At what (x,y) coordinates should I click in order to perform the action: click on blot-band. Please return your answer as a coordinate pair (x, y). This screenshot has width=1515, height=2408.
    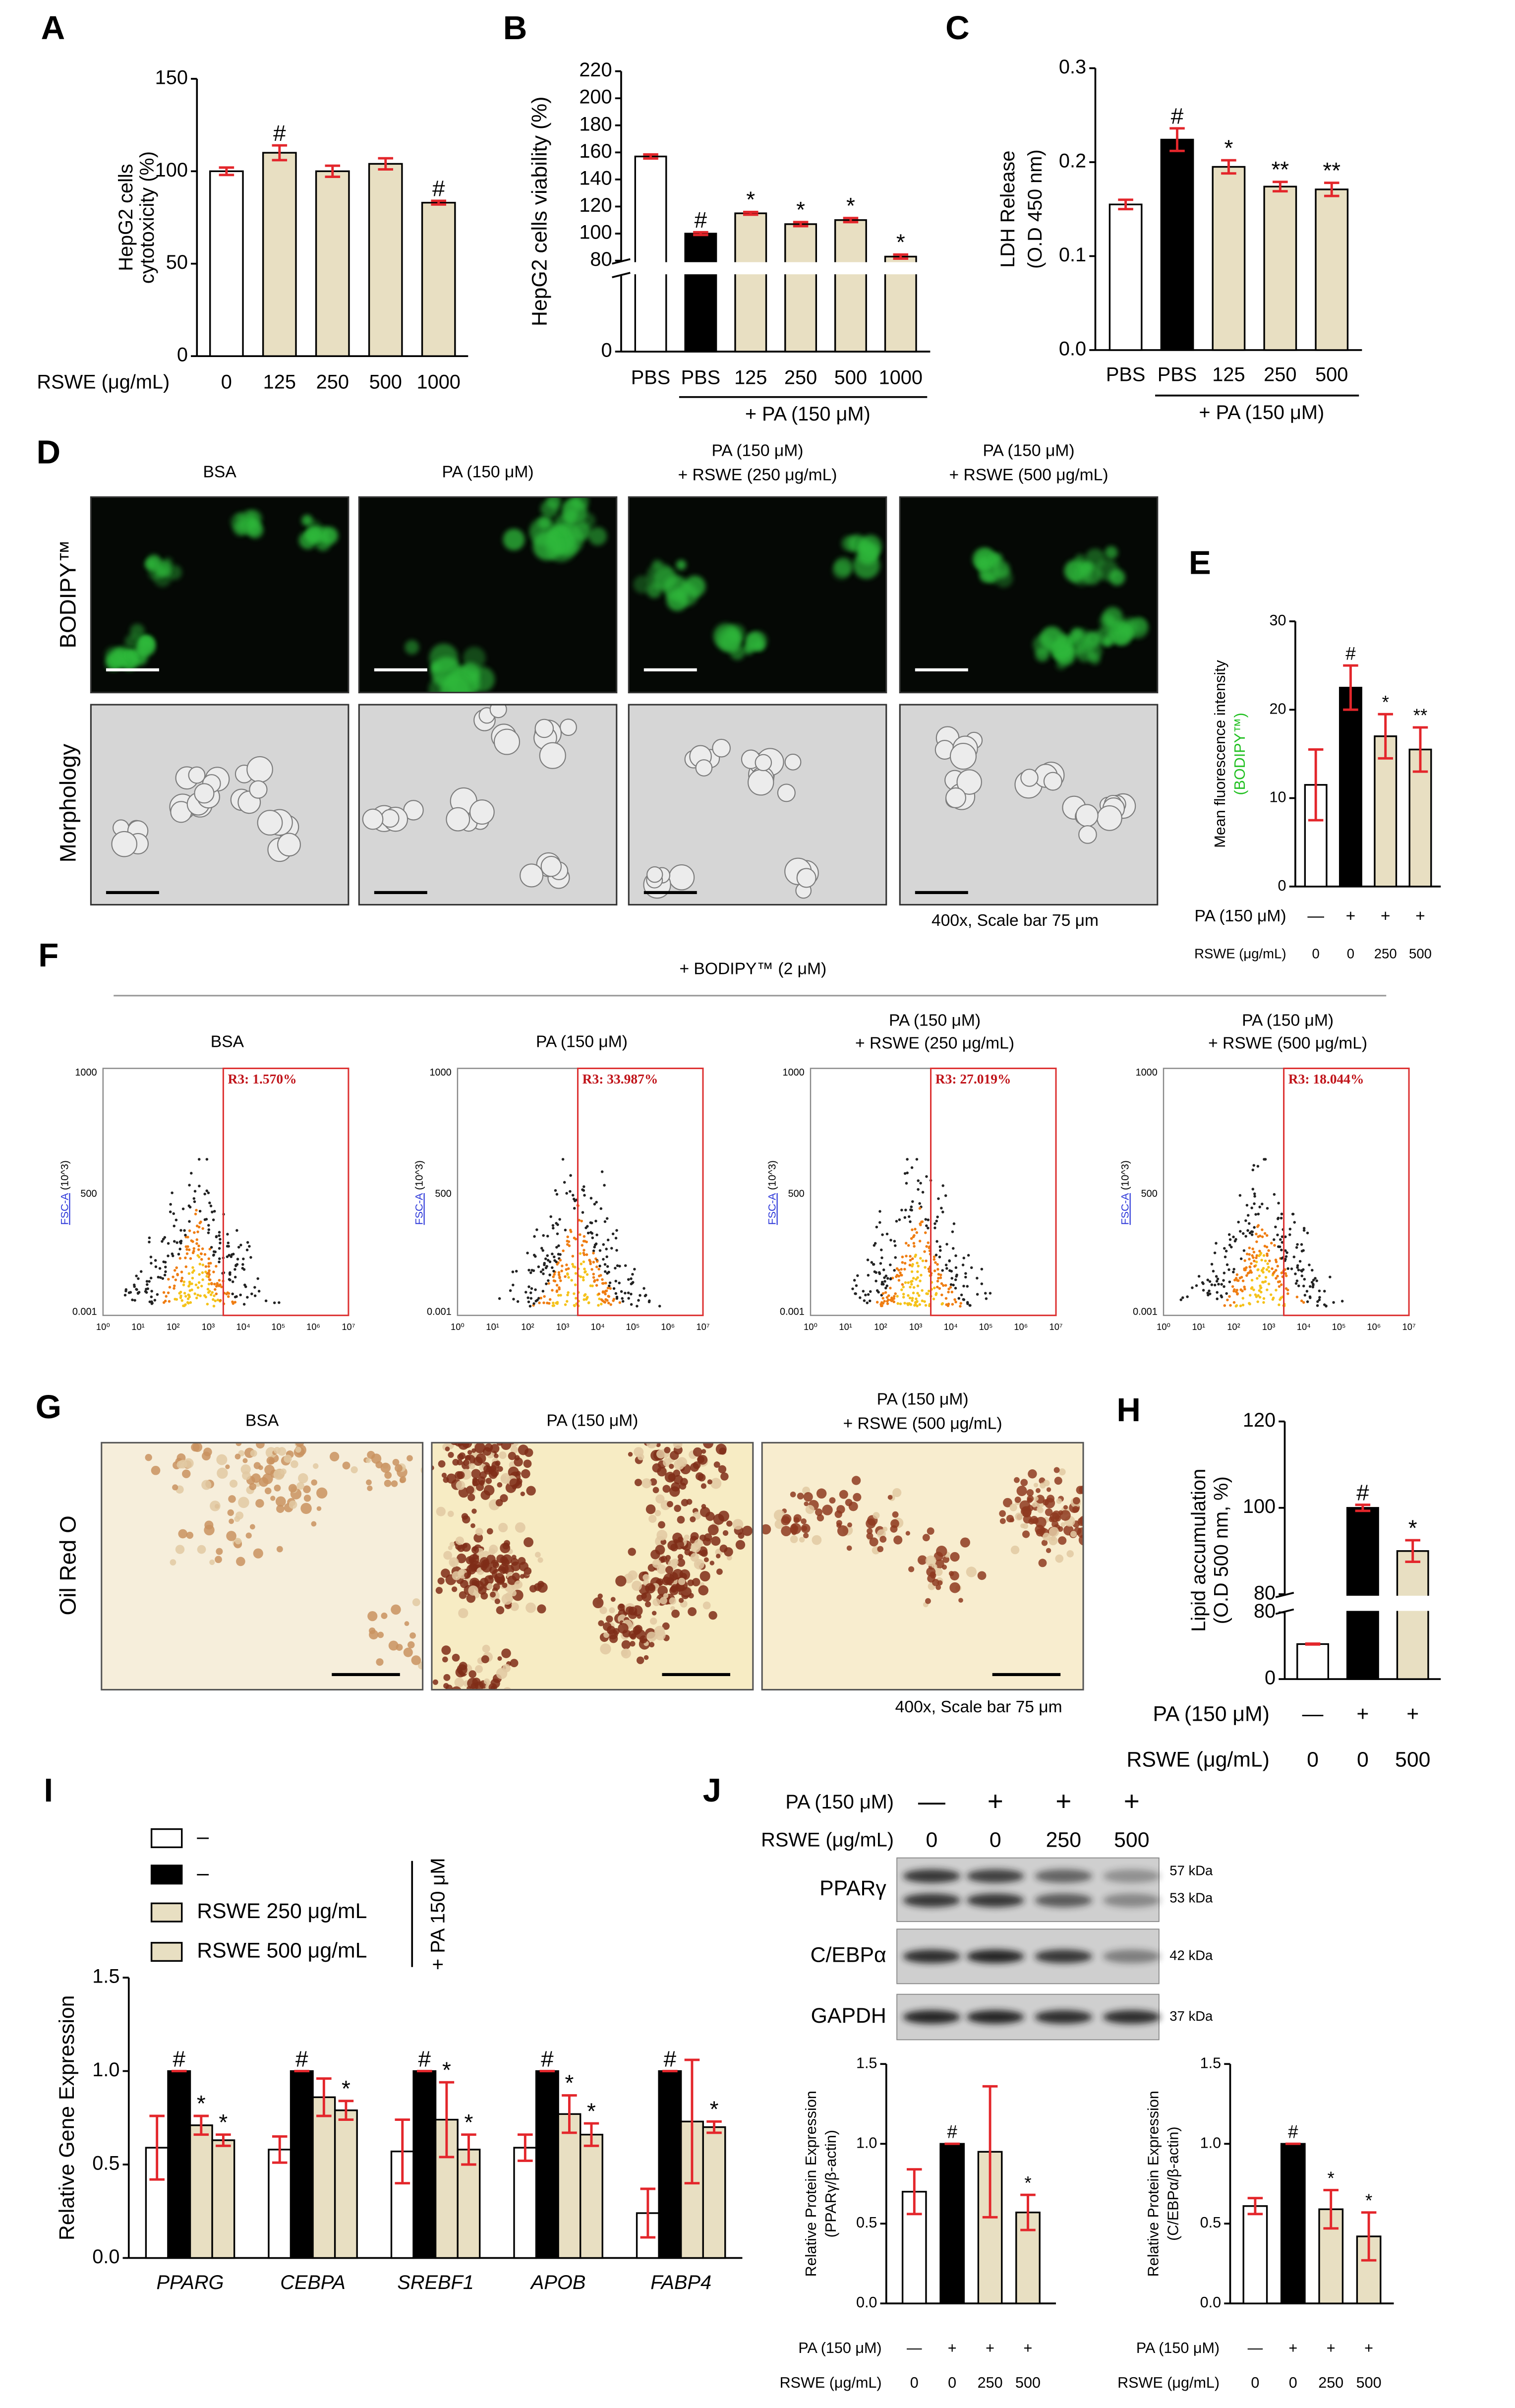
    Looking at the image, I should click on (995, 1957).